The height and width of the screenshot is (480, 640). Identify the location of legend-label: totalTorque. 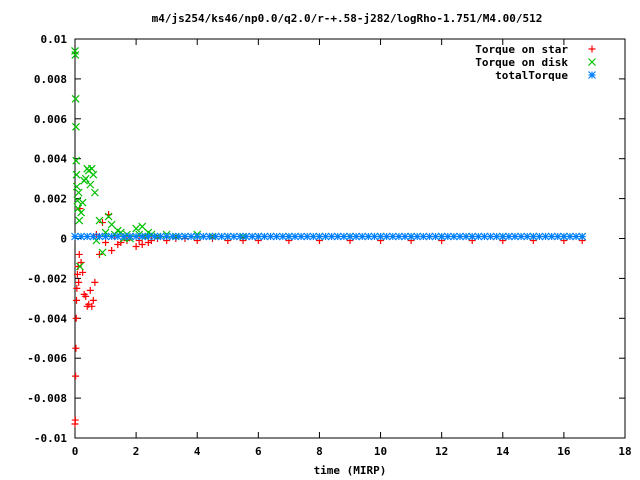
(531, 75).